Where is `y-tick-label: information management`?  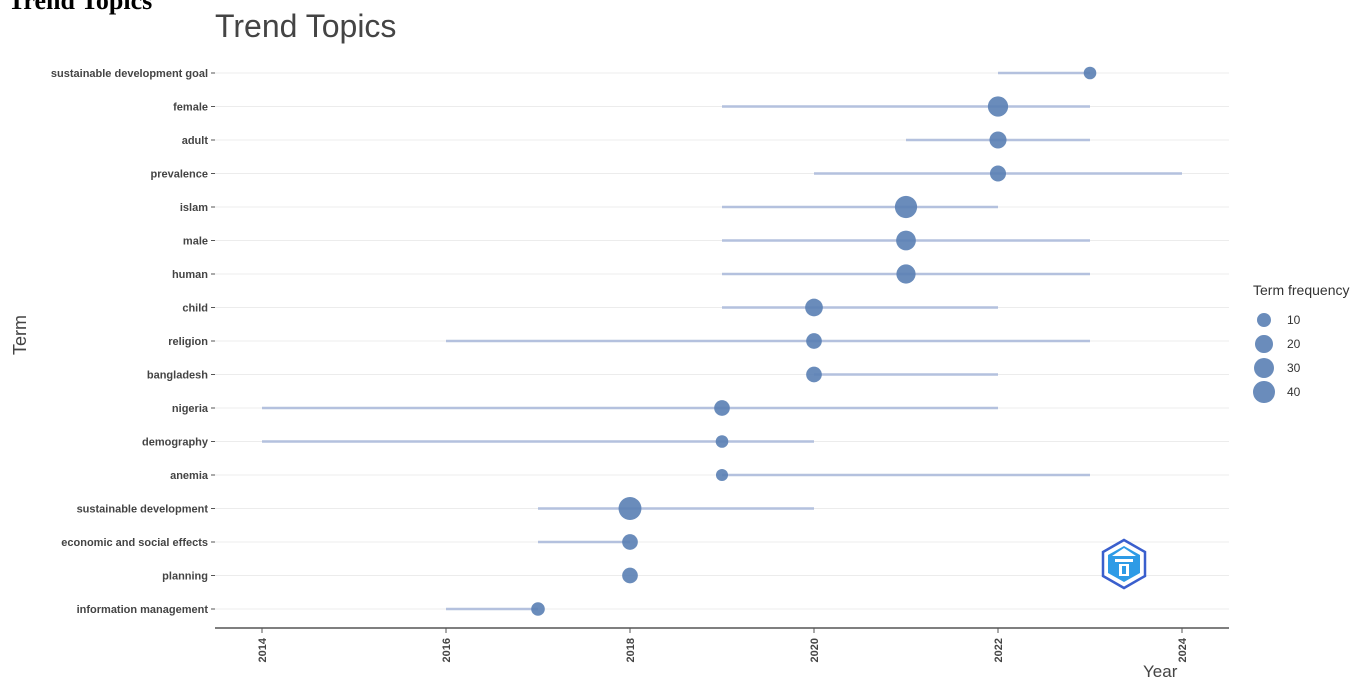
y-tick-label: information management is located at coordinates (143, 610).